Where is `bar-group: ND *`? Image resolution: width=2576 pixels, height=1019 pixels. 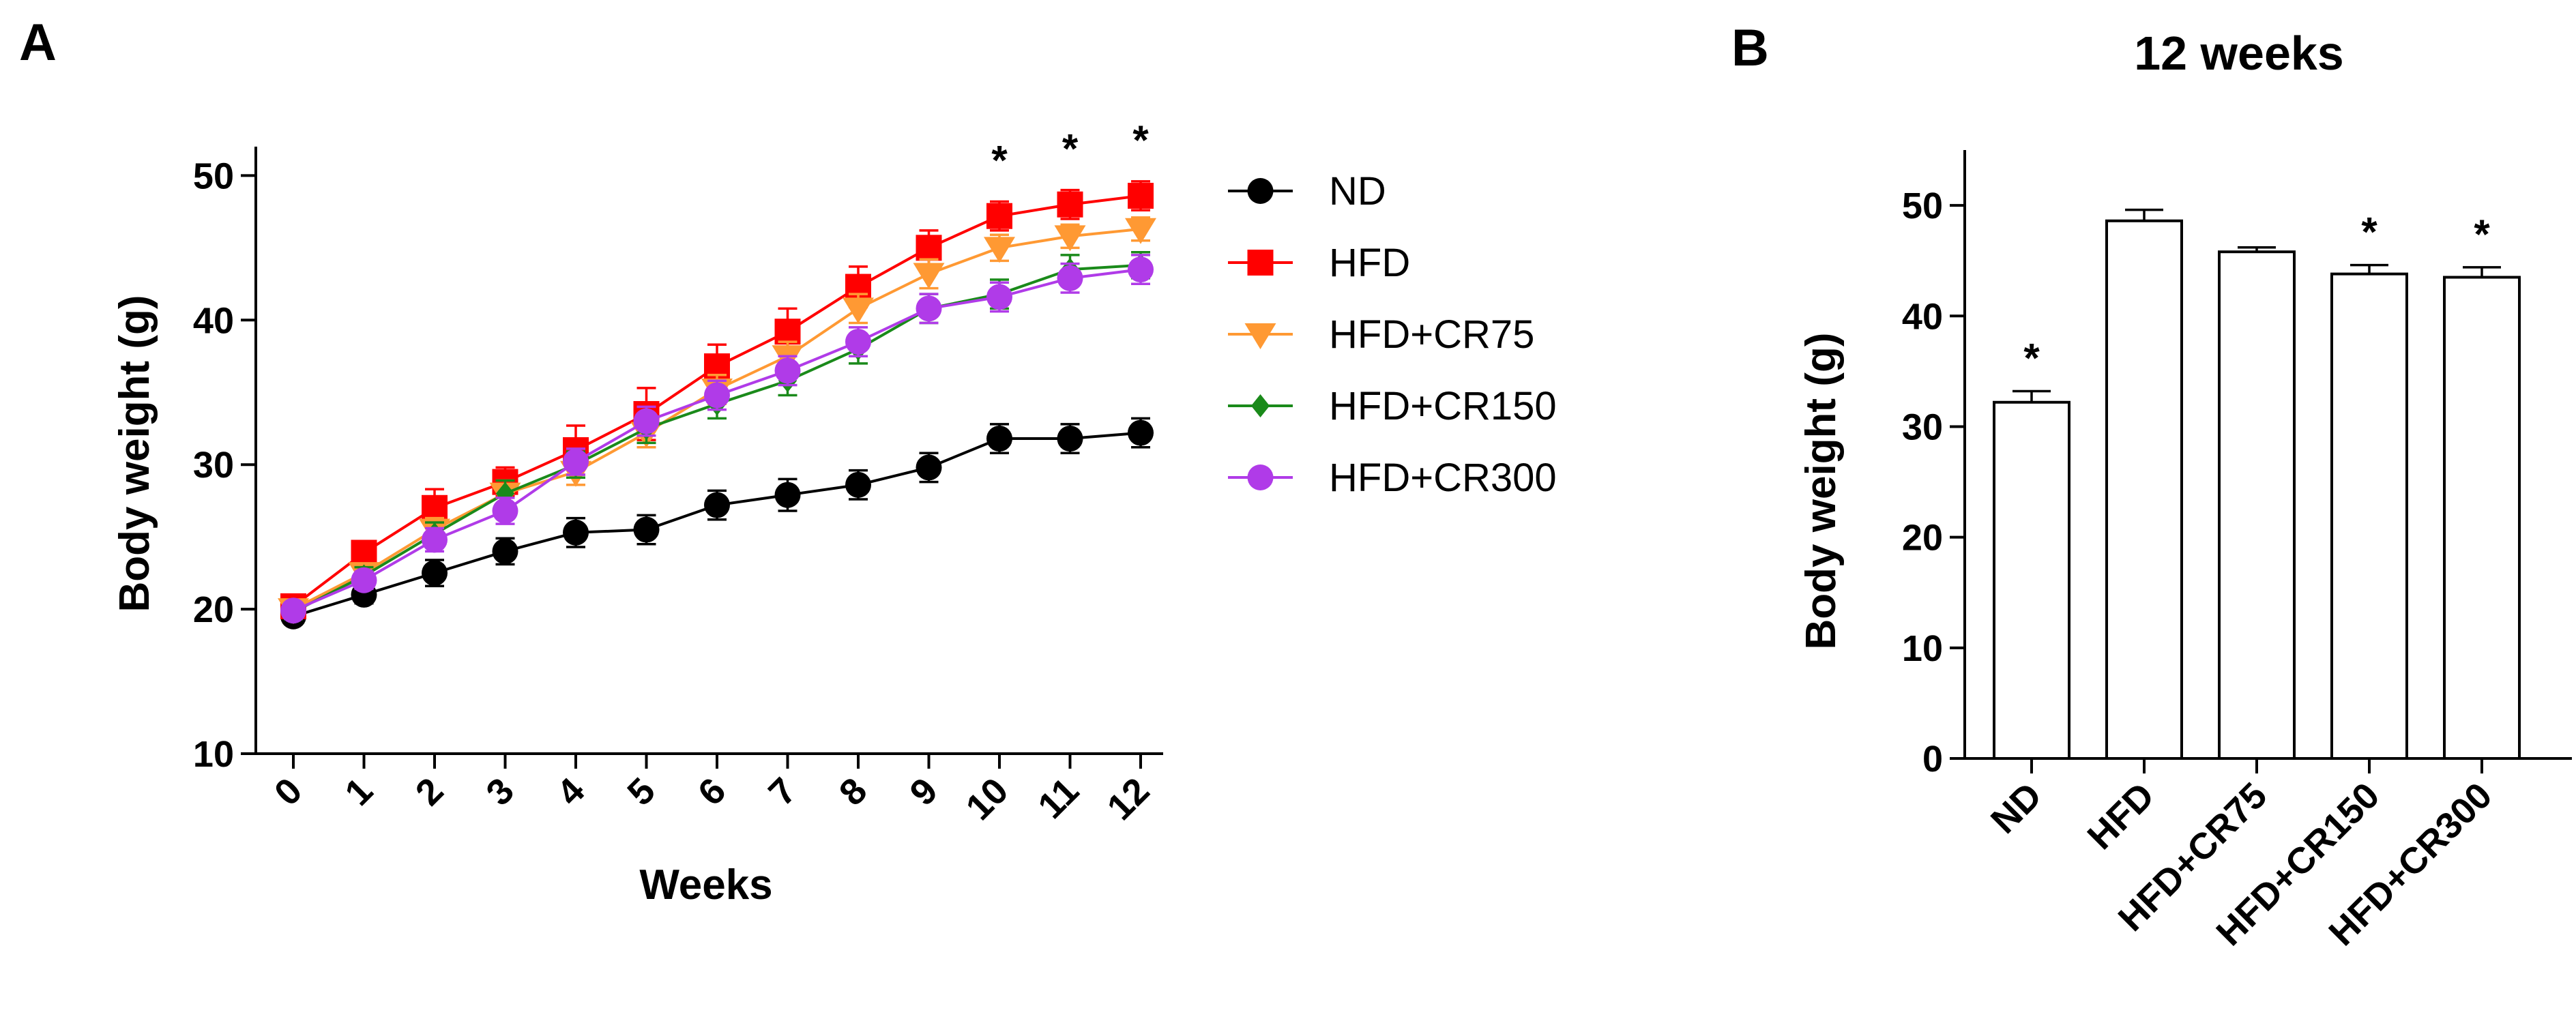 bar-group: ND * is located at coordinates (2026, 589).